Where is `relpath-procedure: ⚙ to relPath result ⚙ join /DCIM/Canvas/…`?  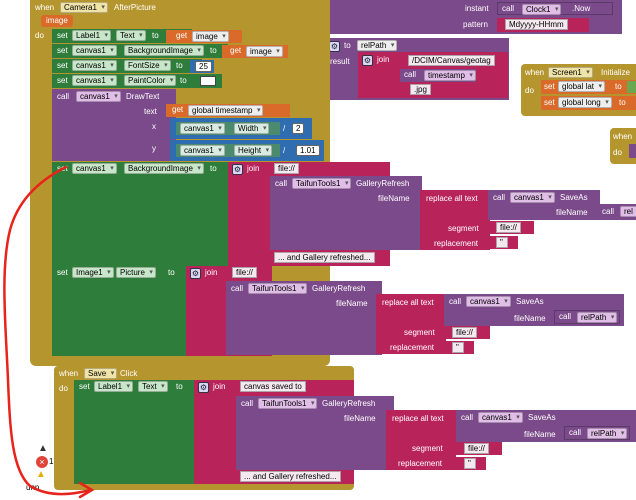
relpath-procedure: ⚙ to relPath result ⚙ join /DCIM/Canvas/… is located at coordinates (417, 69).